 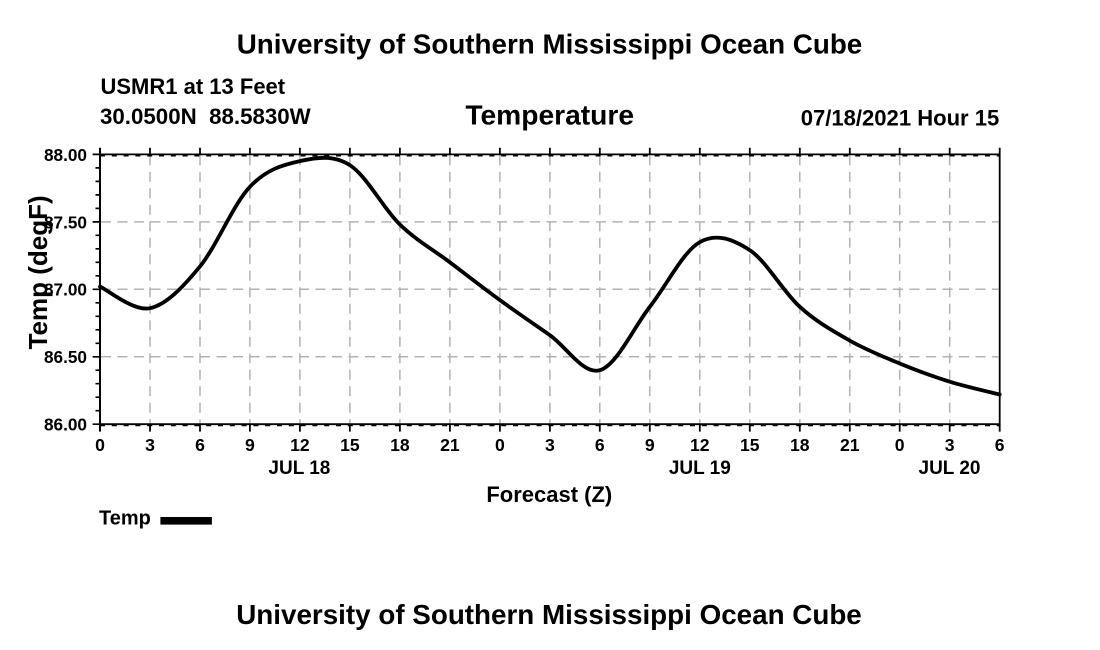 What do you see at coordinates (65, 357) in the screenshot?
I see `svg-text: 86.50` at bounding box center [65, 357].